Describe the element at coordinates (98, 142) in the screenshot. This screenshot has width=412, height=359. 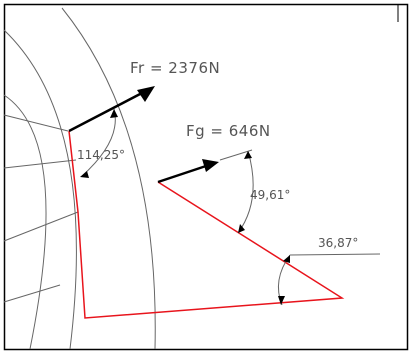
I see `angle-arc-a` at that location.